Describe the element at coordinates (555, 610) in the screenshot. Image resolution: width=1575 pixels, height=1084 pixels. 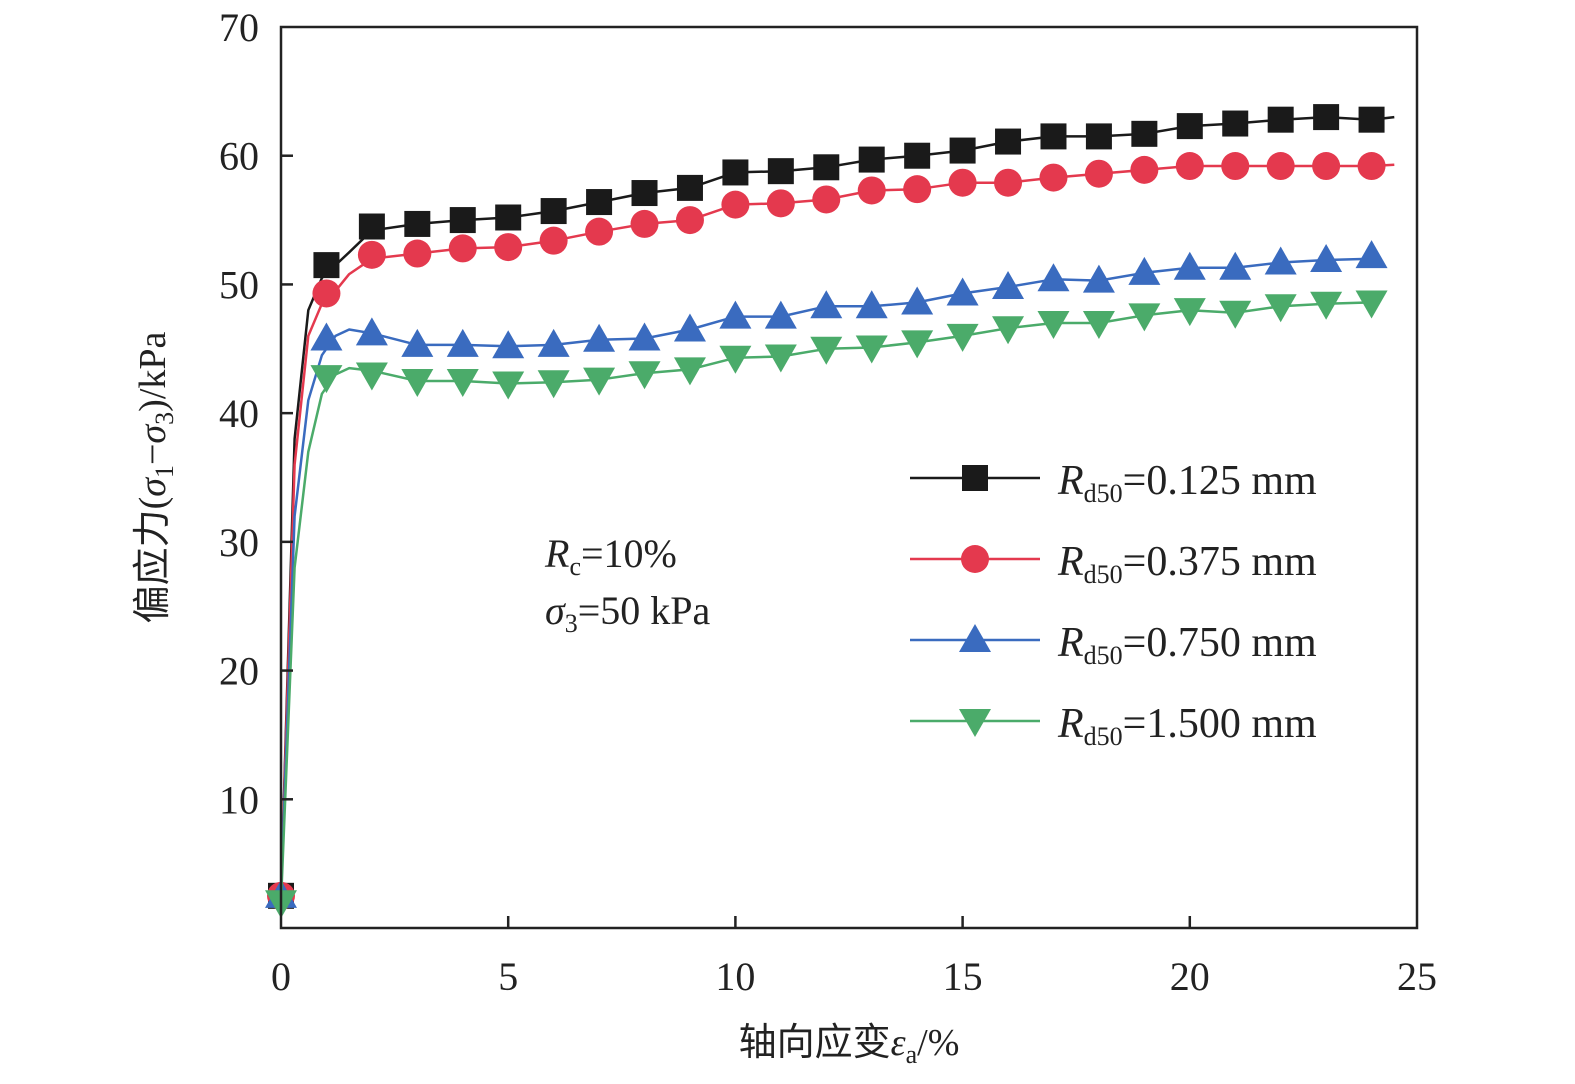
I see `annotation-sigma3-symbol: σ` at that location.